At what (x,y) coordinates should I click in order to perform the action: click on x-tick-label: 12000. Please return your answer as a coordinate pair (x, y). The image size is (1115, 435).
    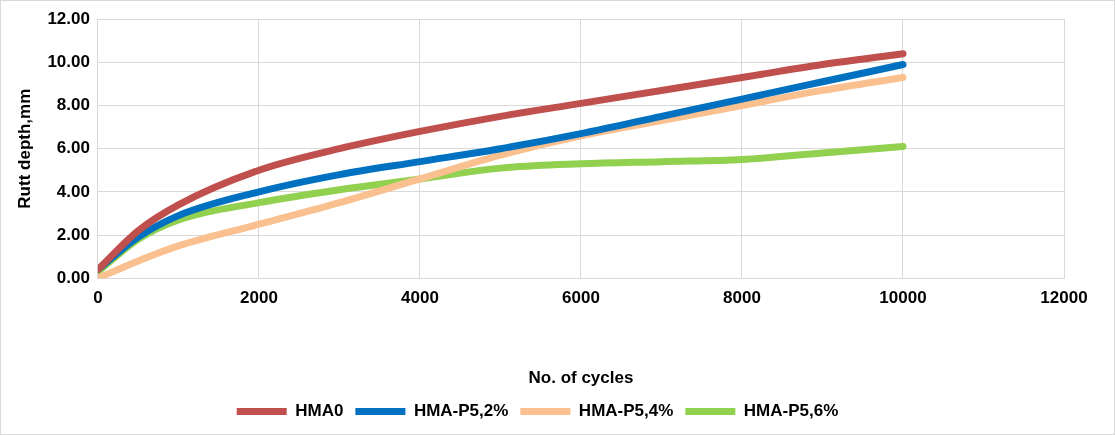
    Looking at the image, I should click on (1064, 298).